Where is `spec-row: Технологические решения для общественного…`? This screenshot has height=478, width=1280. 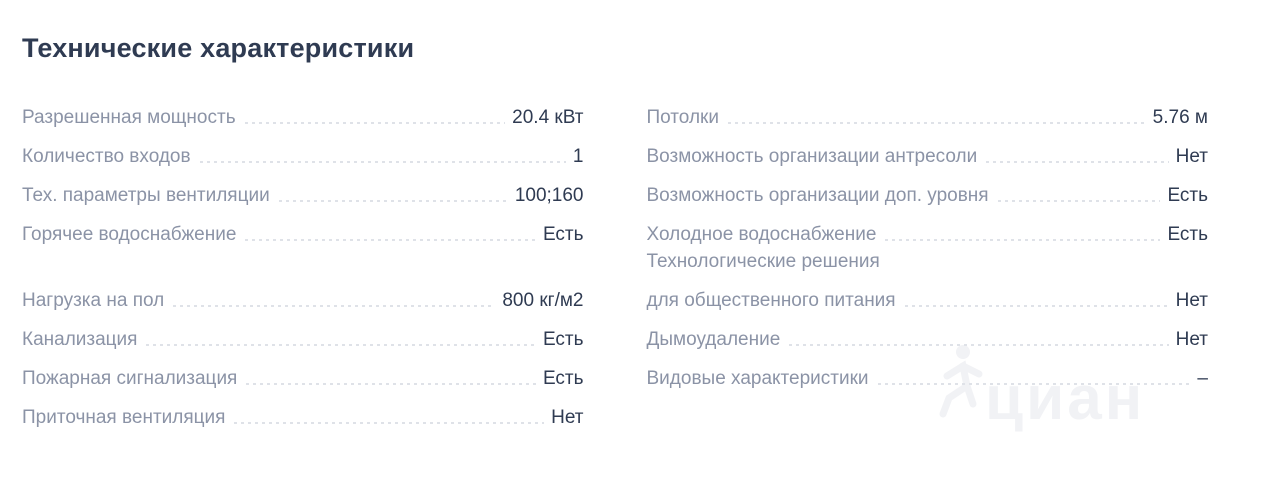
spec-row: Технологические решения для общественного… is located at coordinates (928, 279).